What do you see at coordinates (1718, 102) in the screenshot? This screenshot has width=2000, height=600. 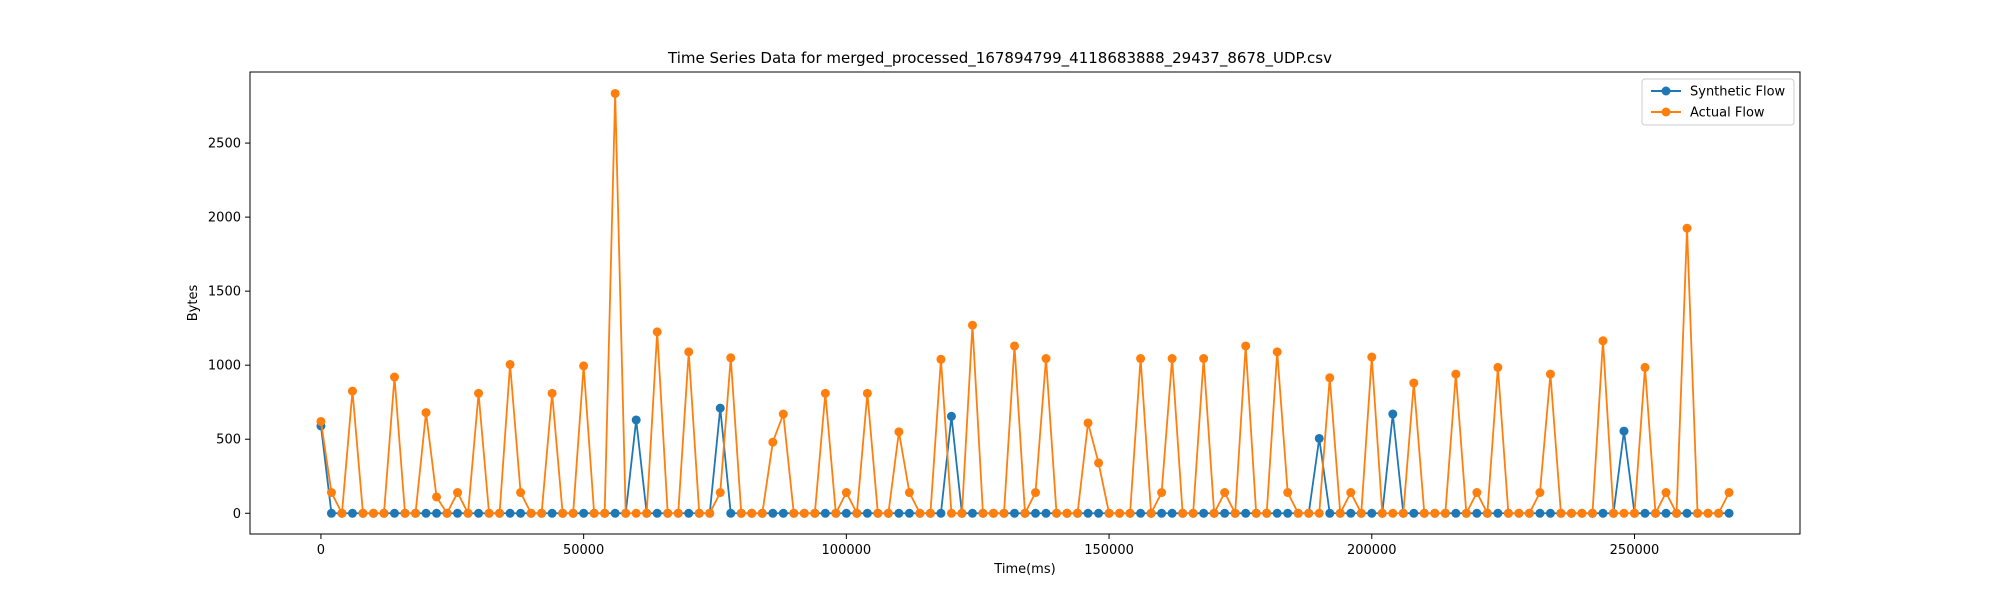 I see `legend: Synthetic Flow Actual Flow` at bounding box center [1718, 102].